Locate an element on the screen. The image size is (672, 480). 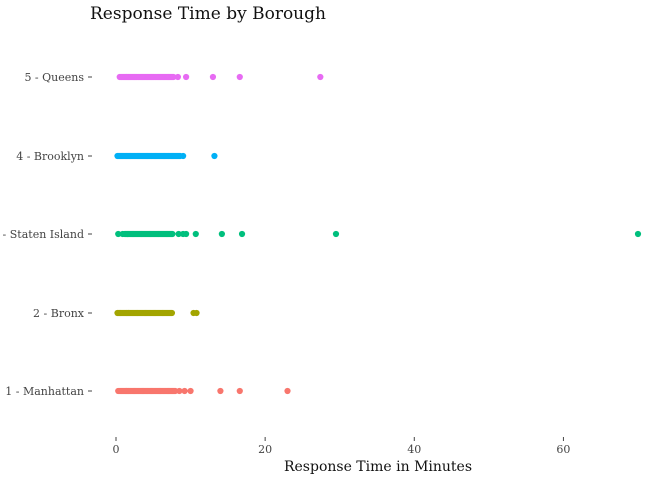
chart-title: Response Time by Borough is located at coordinates (208, 14).